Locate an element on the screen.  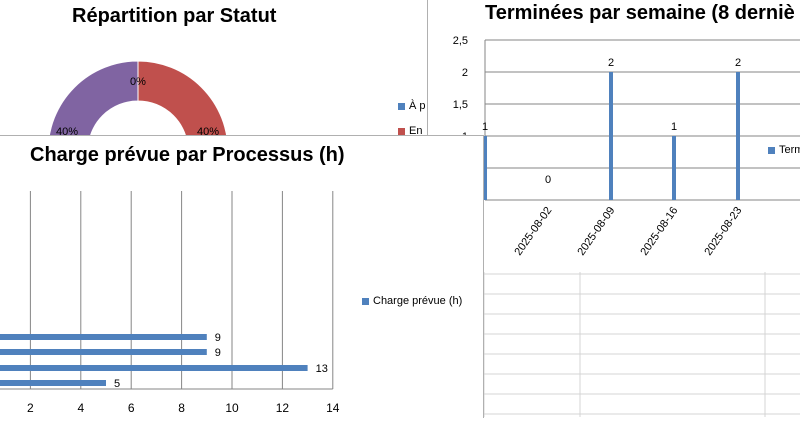
process-xtick-2: 4 is located at coordinates (80, 408).